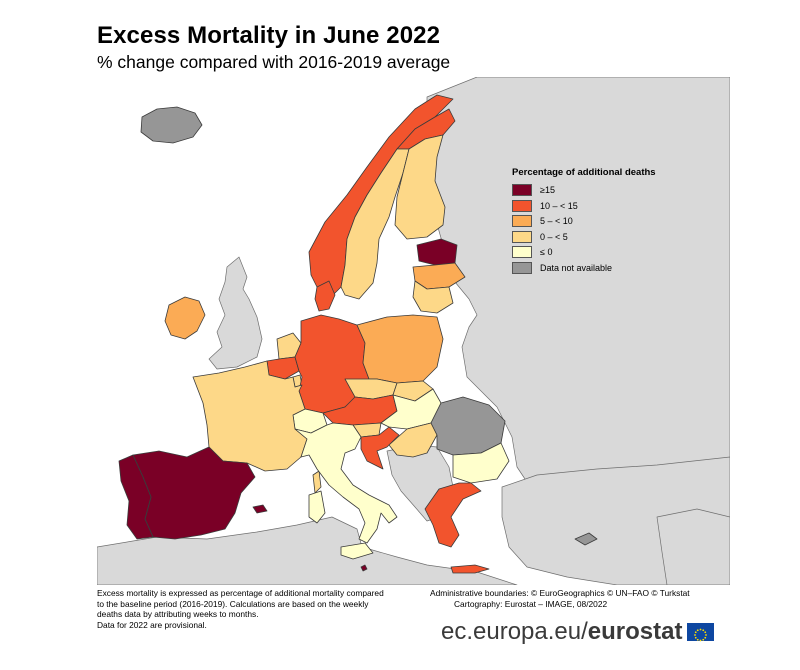  I want to click on country-croatia, so click(380, 448).